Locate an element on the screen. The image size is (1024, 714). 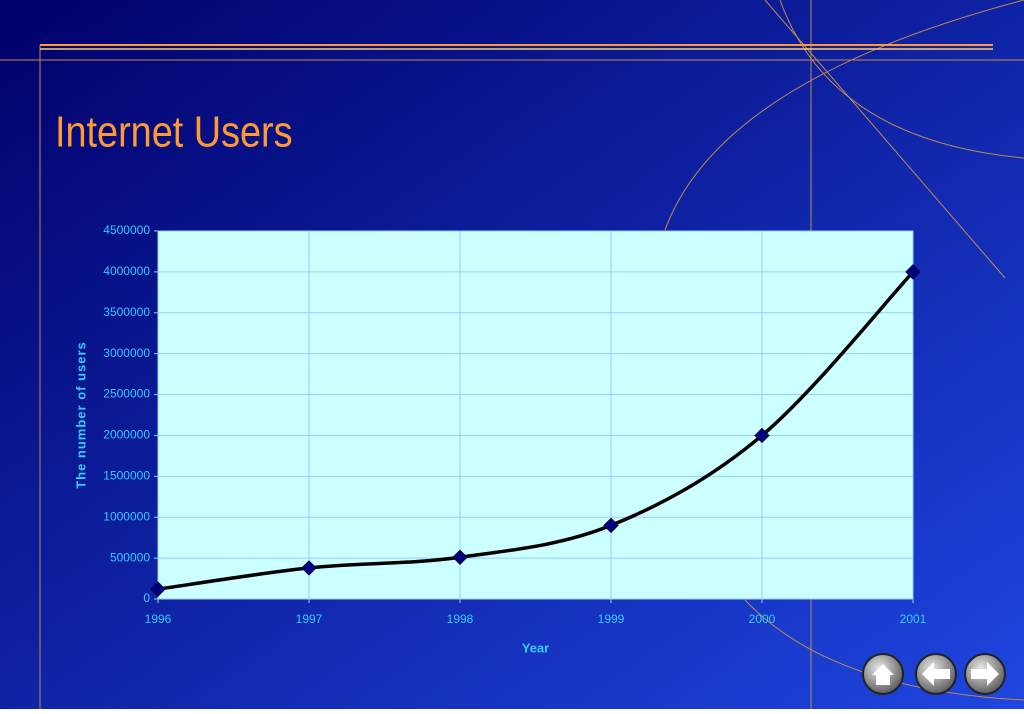
x-tick-label: 1998 is located at coordinates (460, 619).